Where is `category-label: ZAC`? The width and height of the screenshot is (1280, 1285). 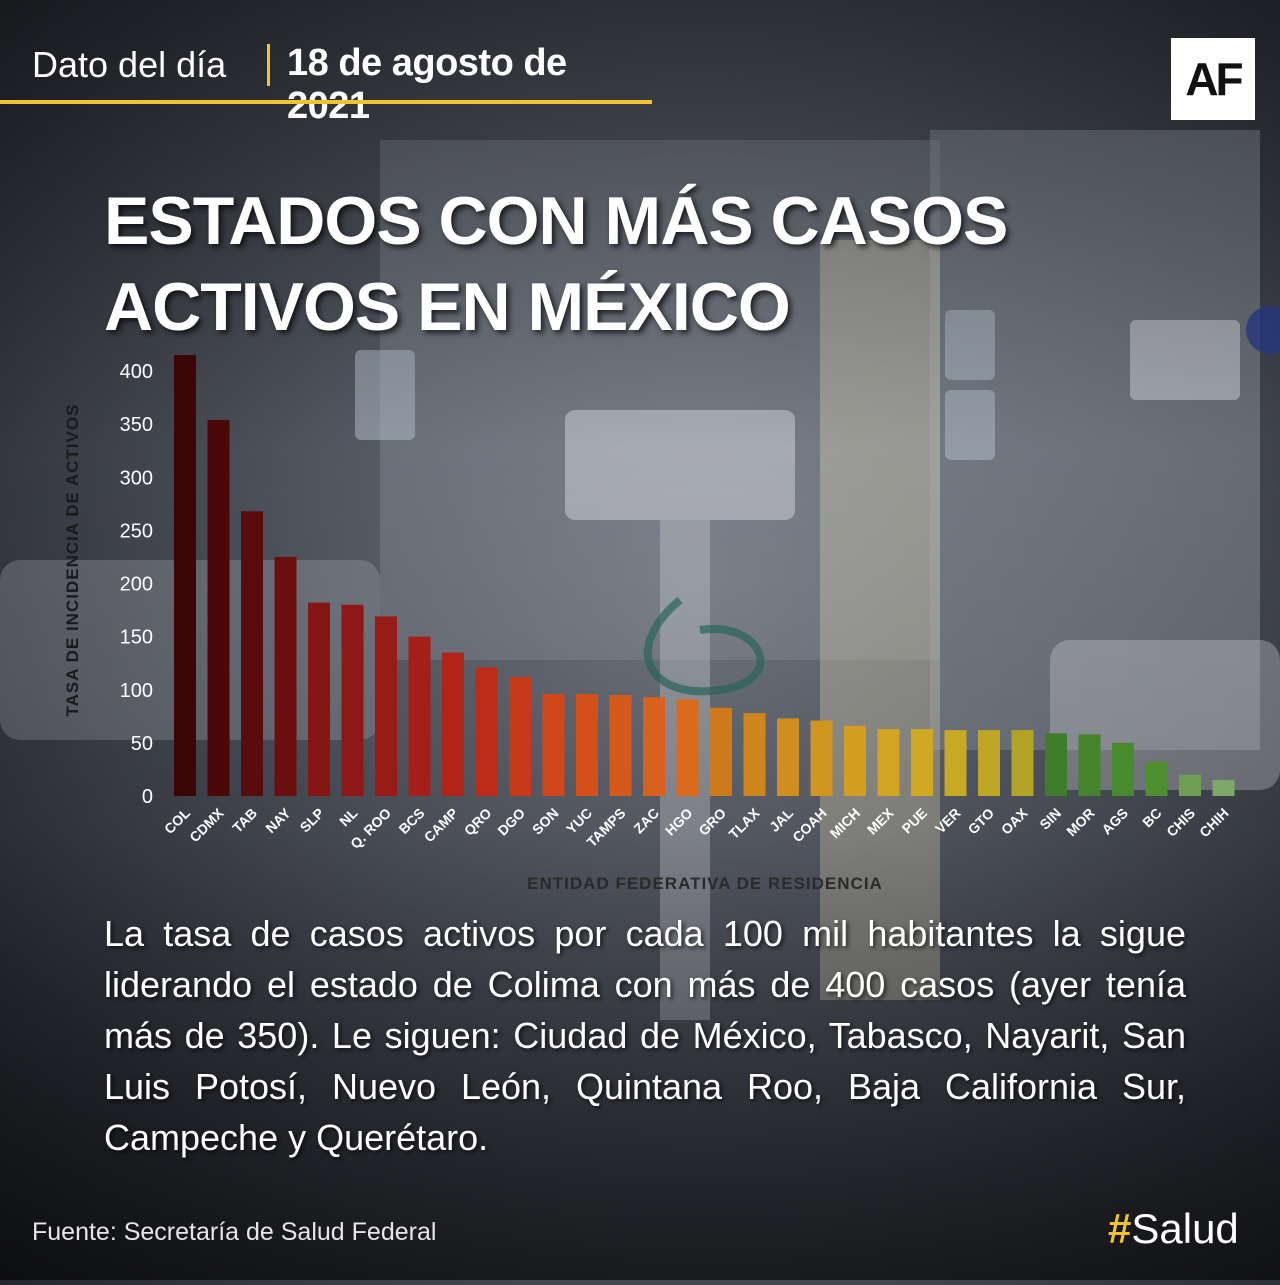
category-label: ZAC is located at coordinates (646, 821).